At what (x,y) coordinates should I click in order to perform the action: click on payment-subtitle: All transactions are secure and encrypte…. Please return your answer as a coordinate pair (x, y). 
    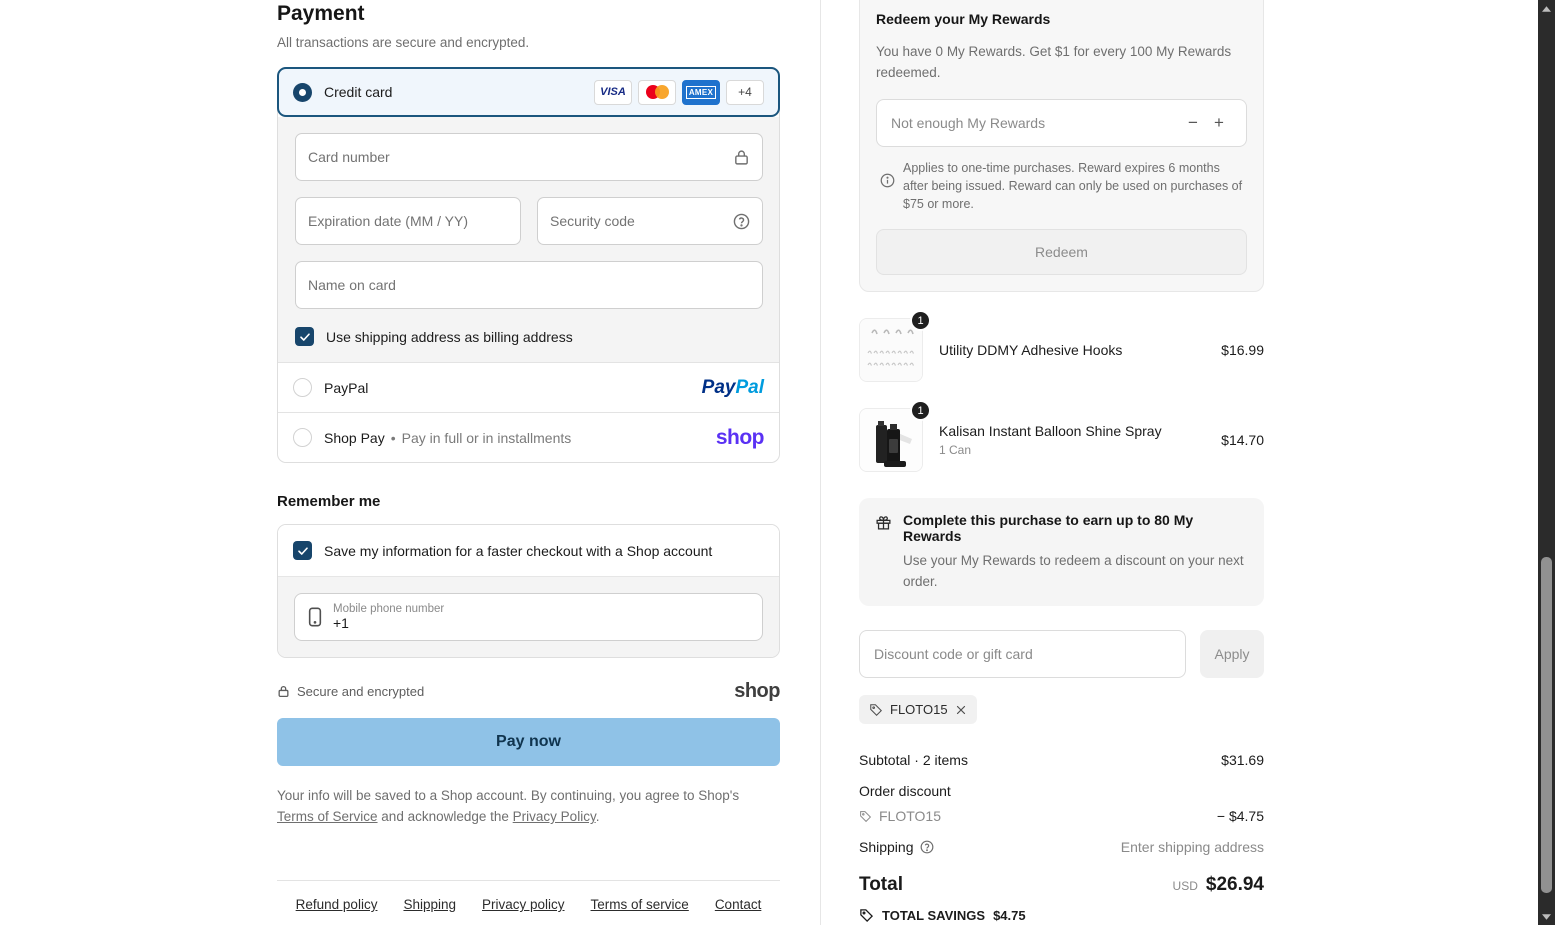
    Looking at the image, I should click on (403, 42).